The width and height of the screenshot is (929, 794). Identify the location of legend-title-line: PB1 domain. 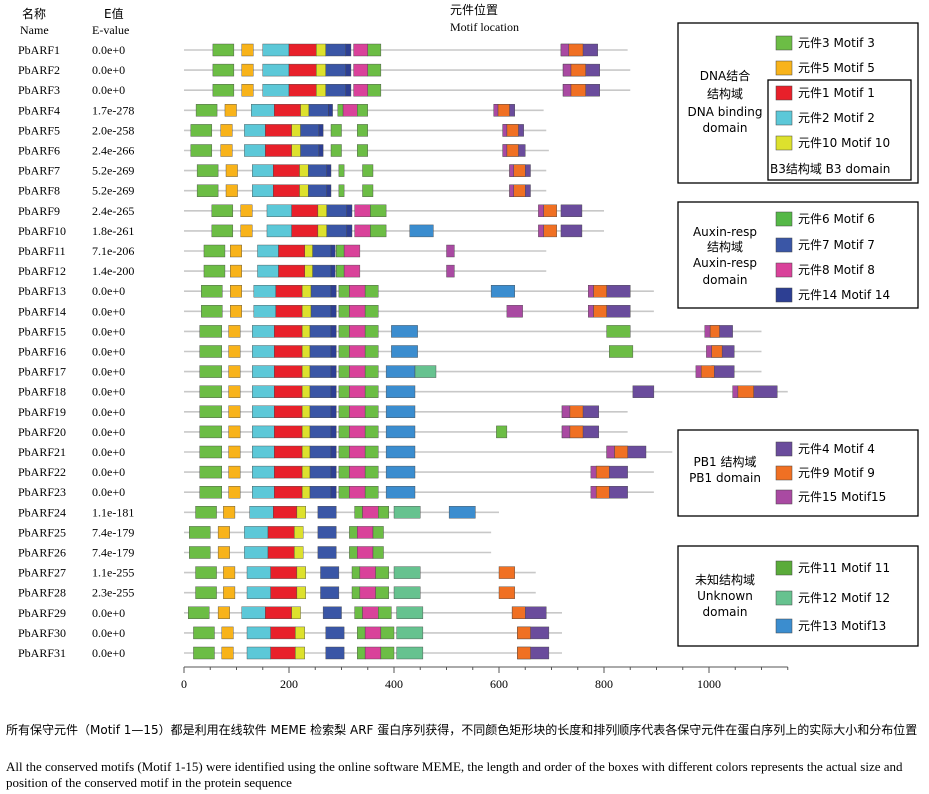
(725, 478).